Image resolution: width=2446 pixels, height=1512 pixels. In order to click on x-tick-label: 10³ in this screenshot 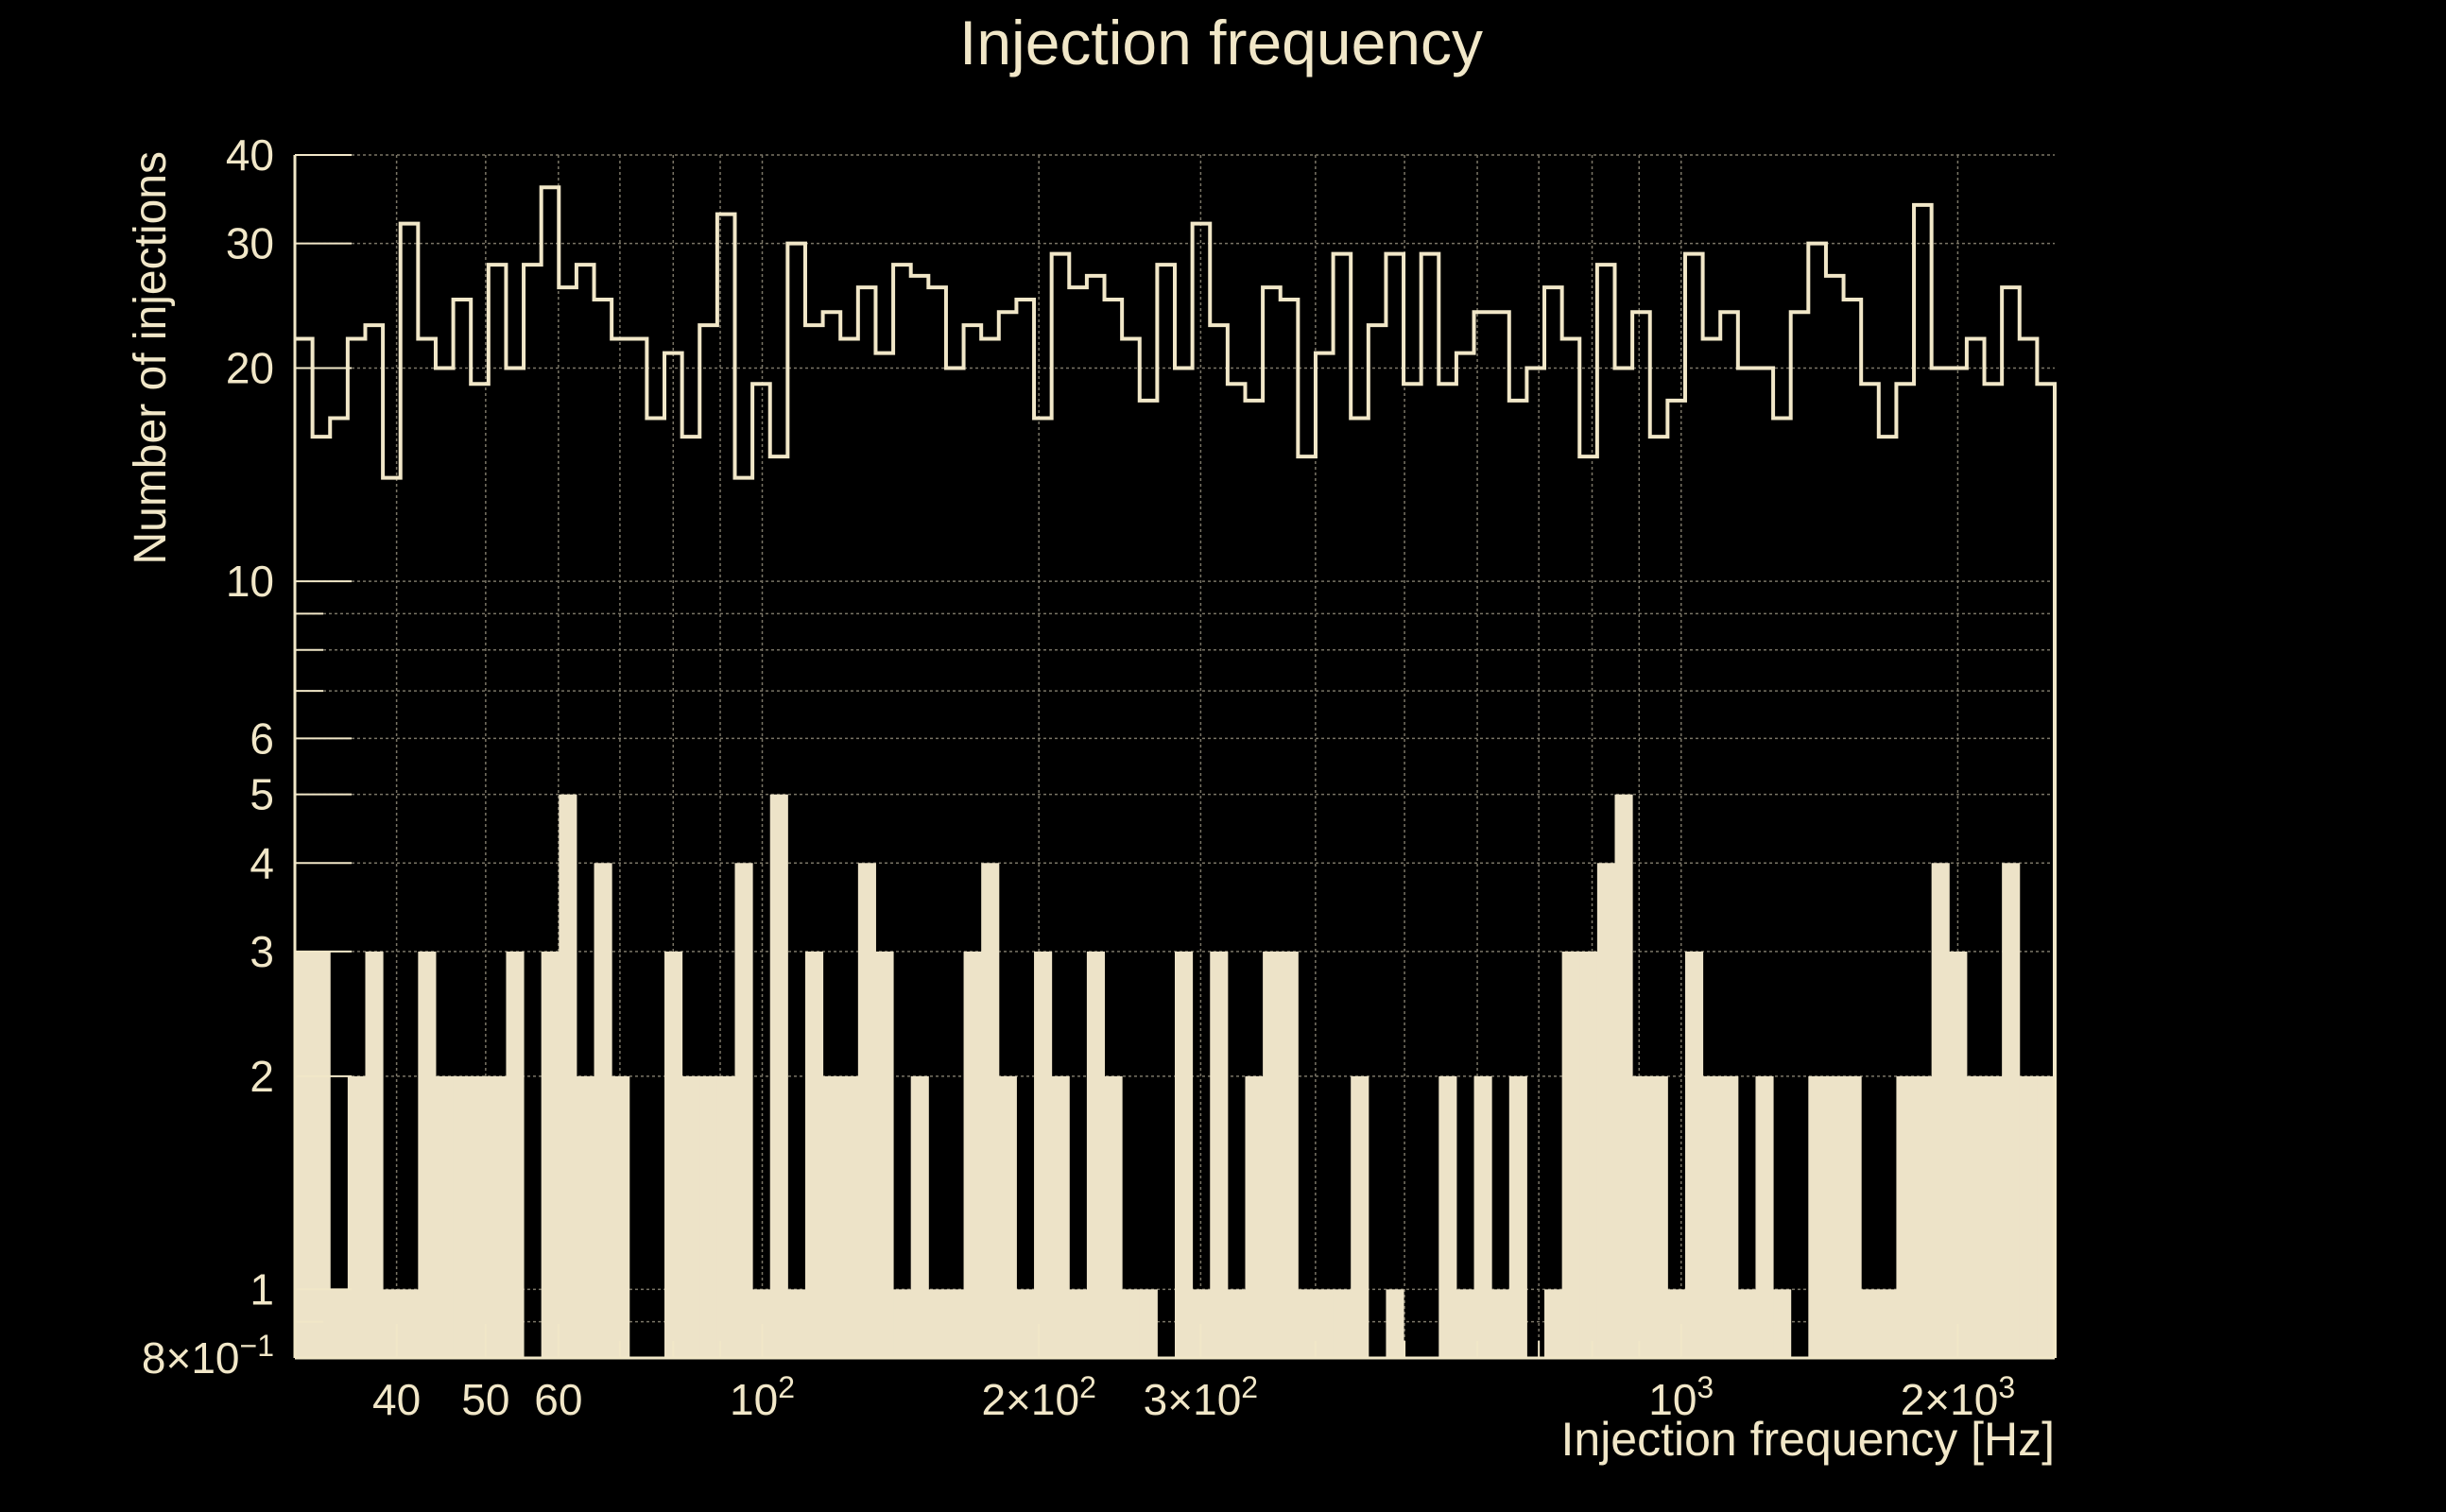, I will do `click(1681, 1397)`.